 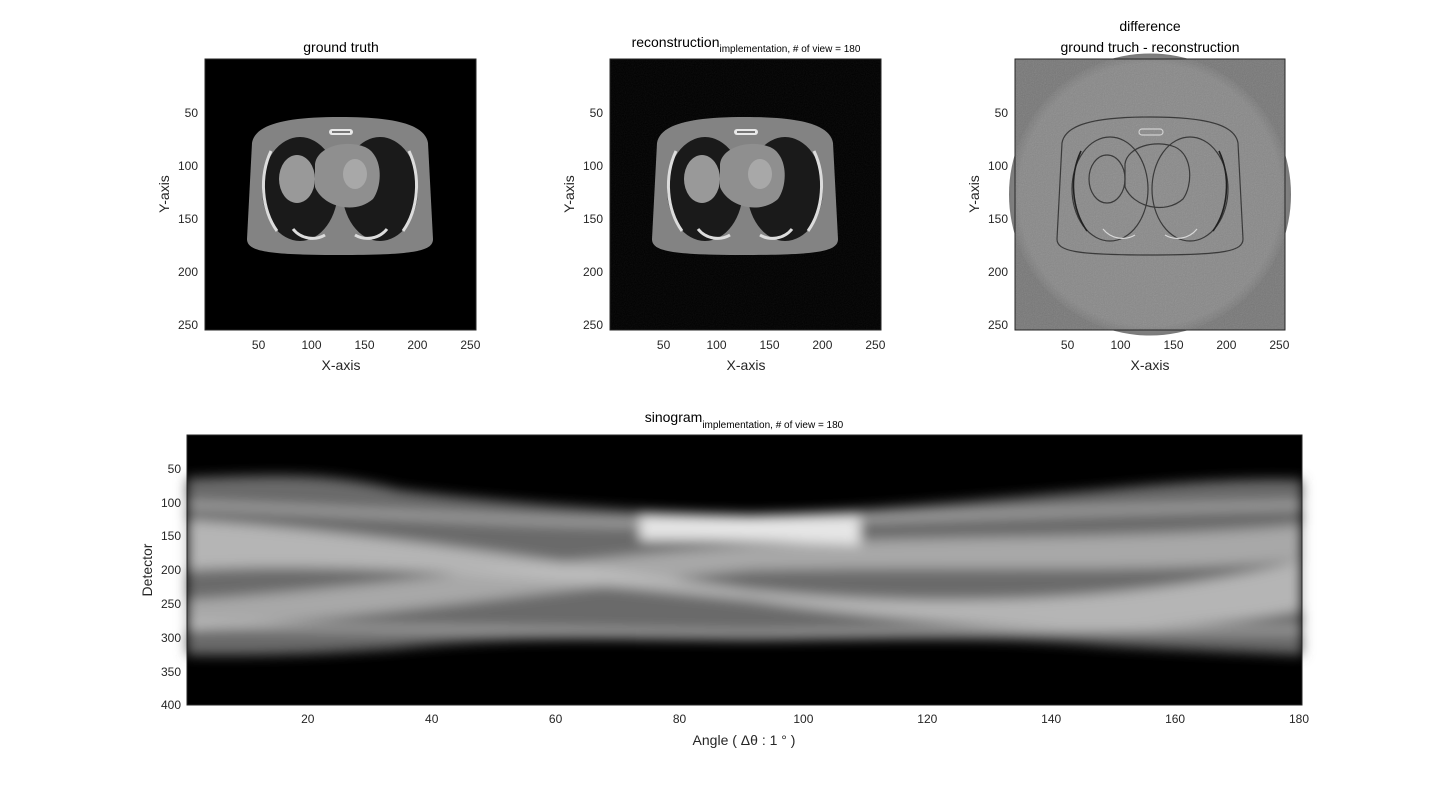 I want to click on x-ticks-sinogram: 20 40 60 80 100 120 140 160 180, so click(x=805, y=719).